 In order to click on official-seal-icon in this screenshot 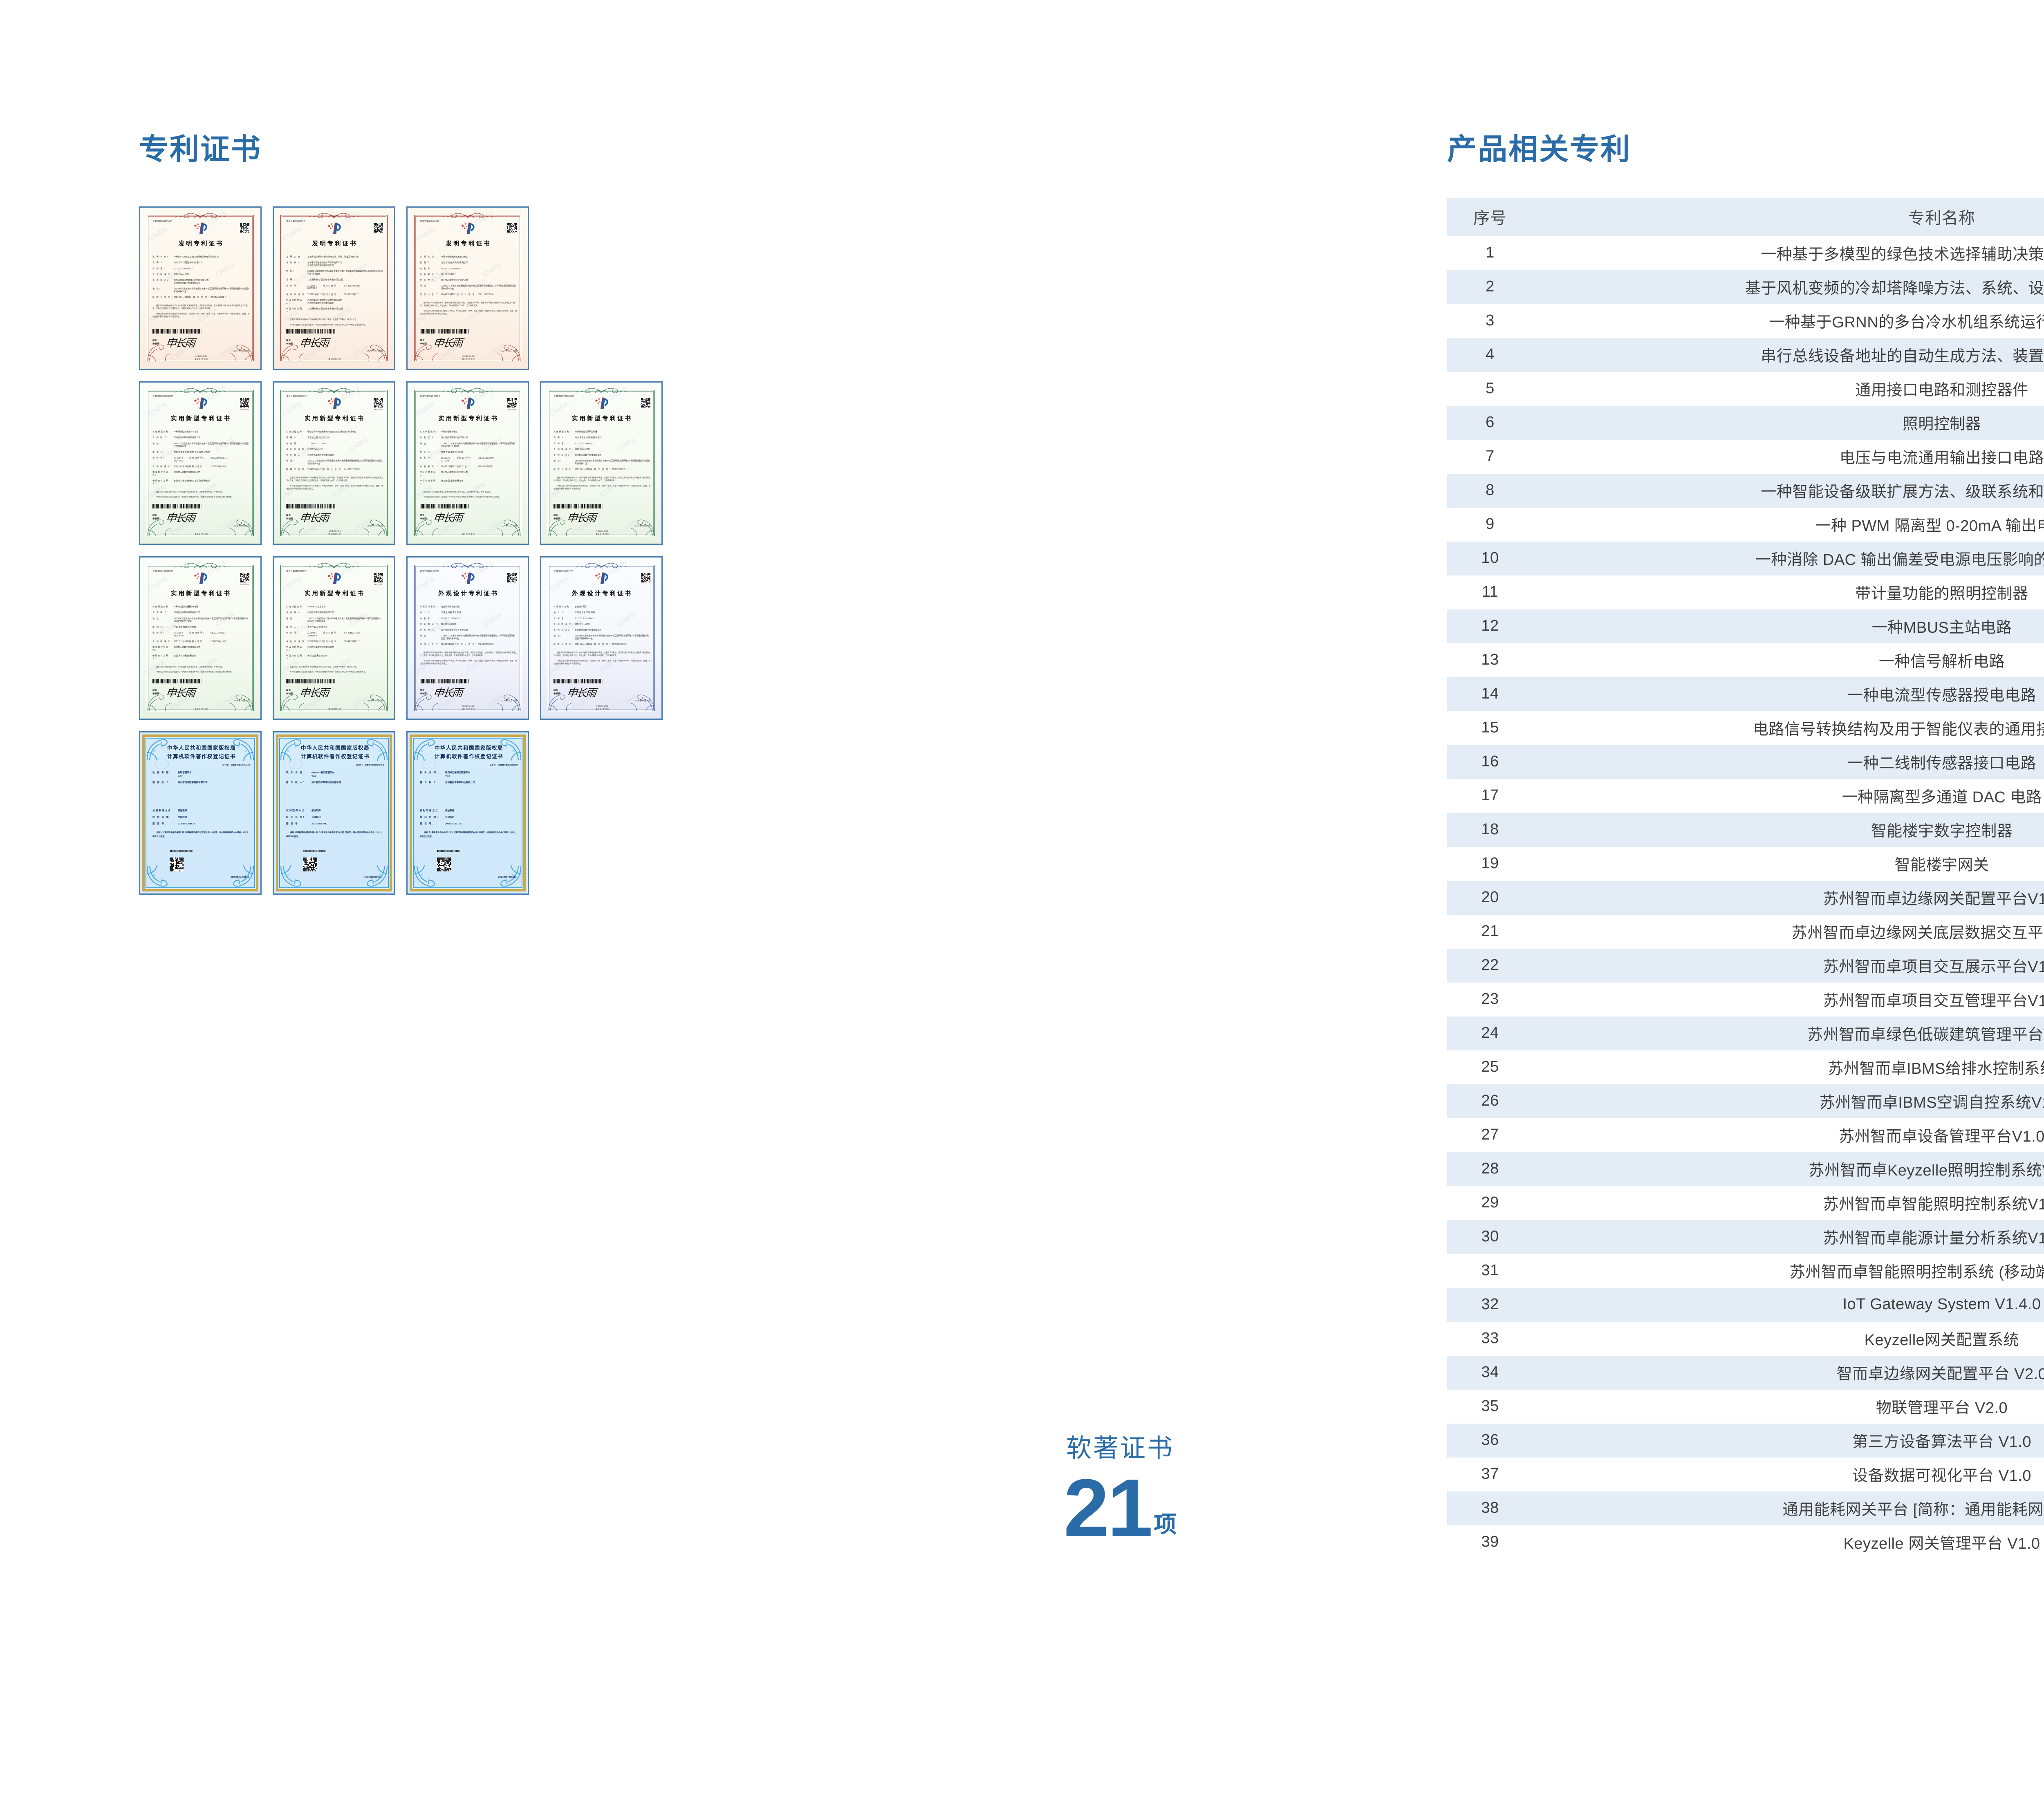, I will do `click(429, 764)`.